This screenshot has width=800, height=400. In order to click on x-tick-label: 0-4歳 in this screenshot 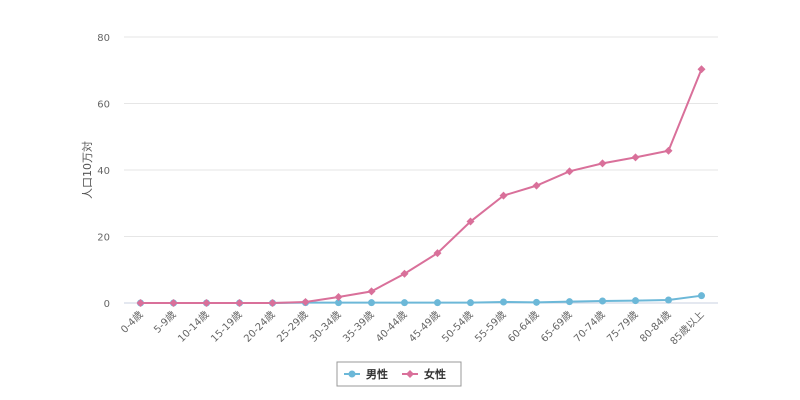, I will do `click(132, 322)`.